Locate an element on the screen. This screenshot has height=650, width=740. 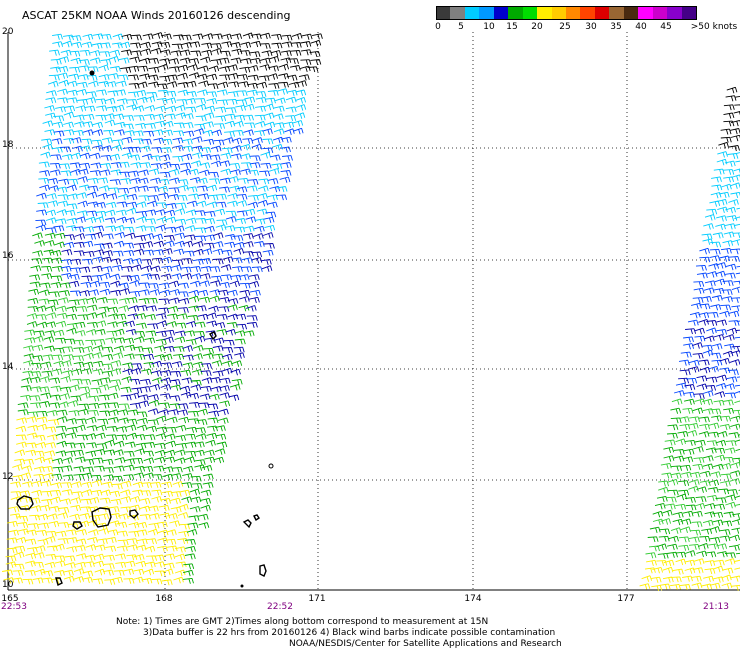
lat-label: 10 is located at coordinates (8, 585).